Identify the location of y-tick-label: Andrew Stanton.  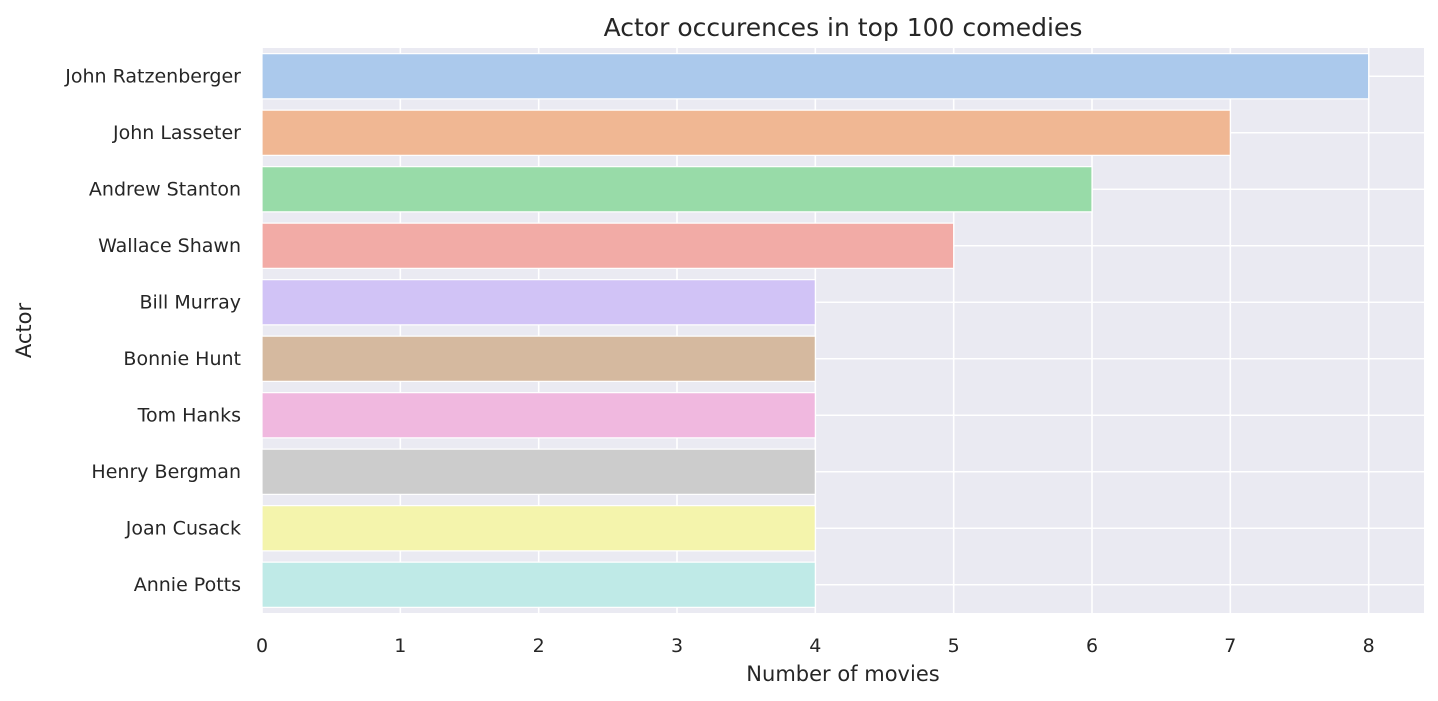
(165, 189).